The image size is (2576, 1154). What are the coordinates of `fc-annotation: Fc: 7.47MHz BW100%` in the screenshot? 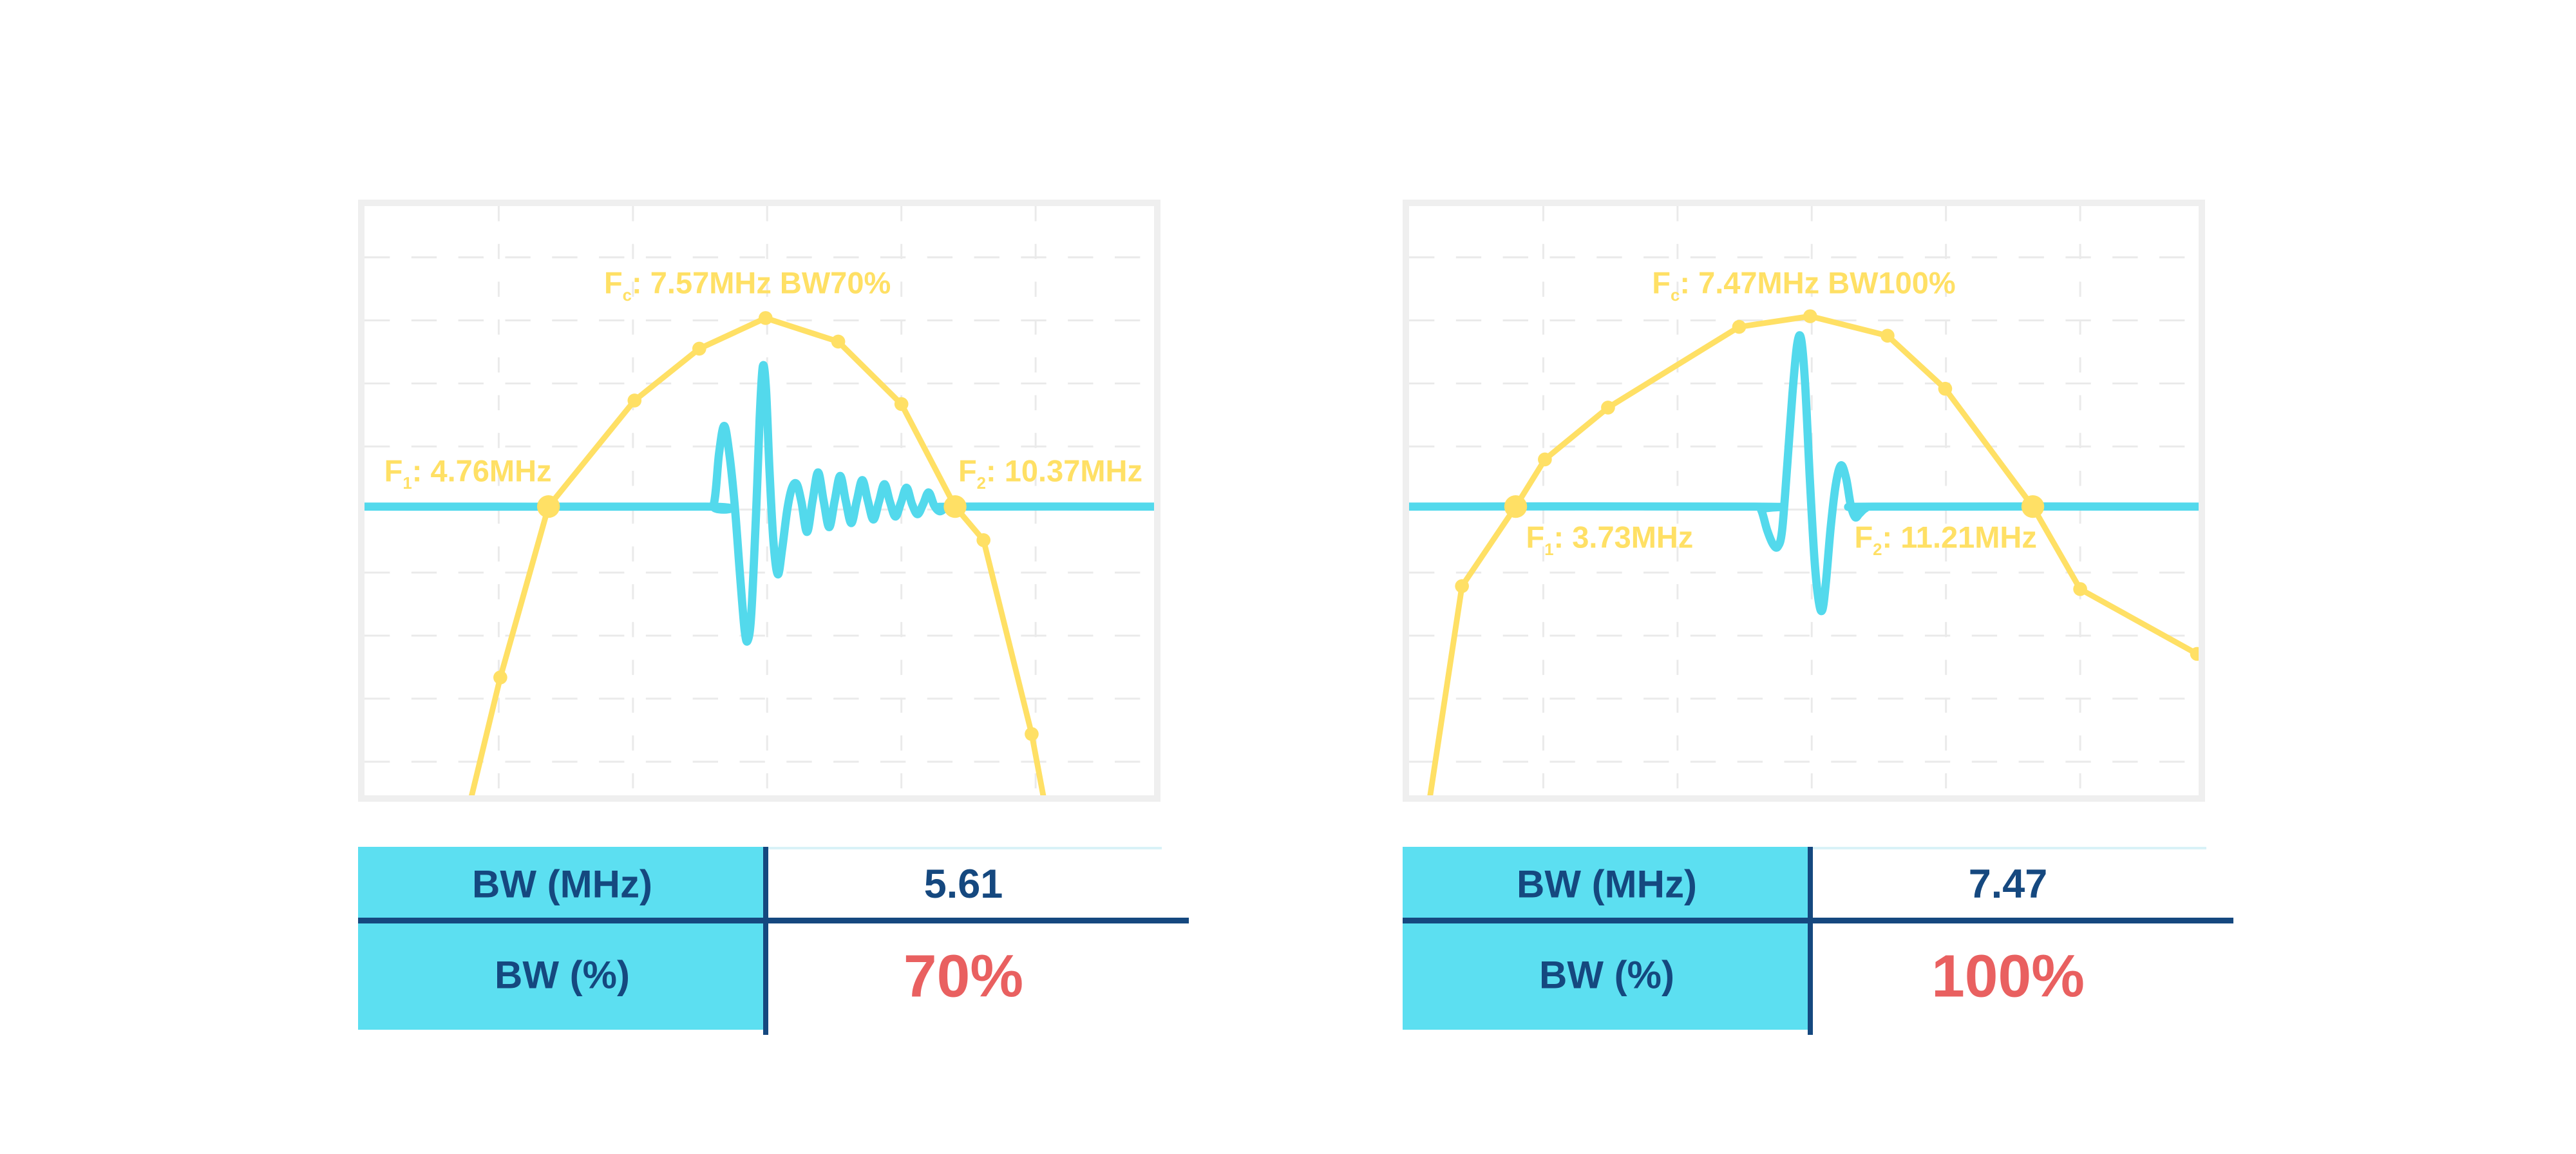 It's located at (1803, 285).